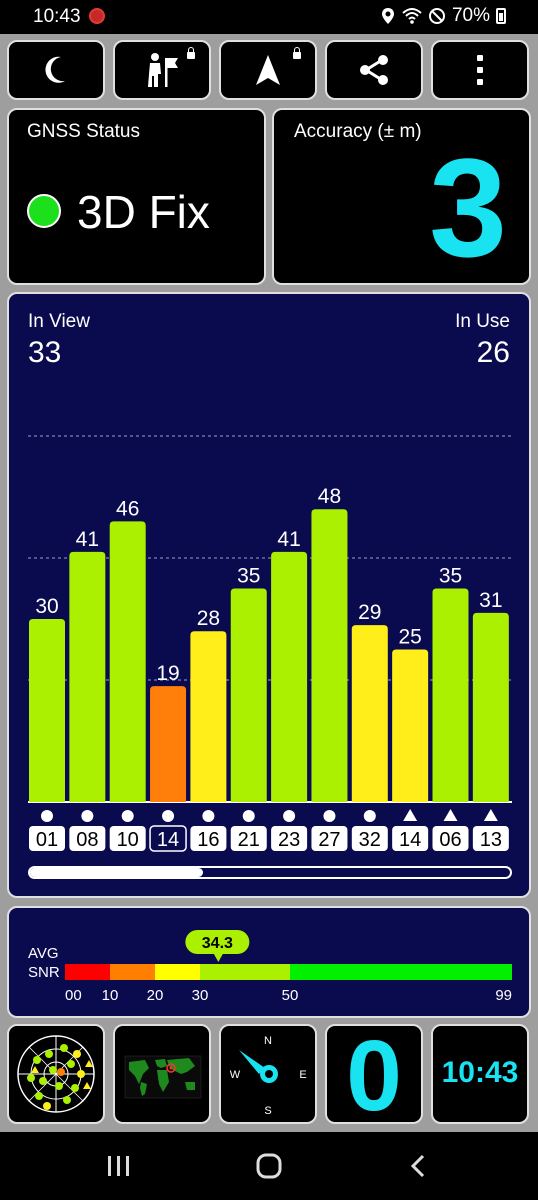 This screenshot has width=538, height=1200. I want to click on avg-snr-panel: AVG SNR 00 10 20 30 50 99 34.3, so click(269, 962).